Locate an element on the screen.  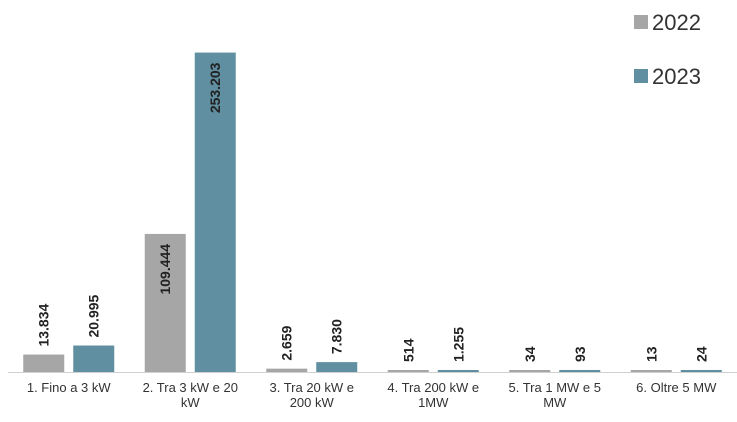
category-label-1: 1. Fino a 3 kW is located at coordinates (69, 387).